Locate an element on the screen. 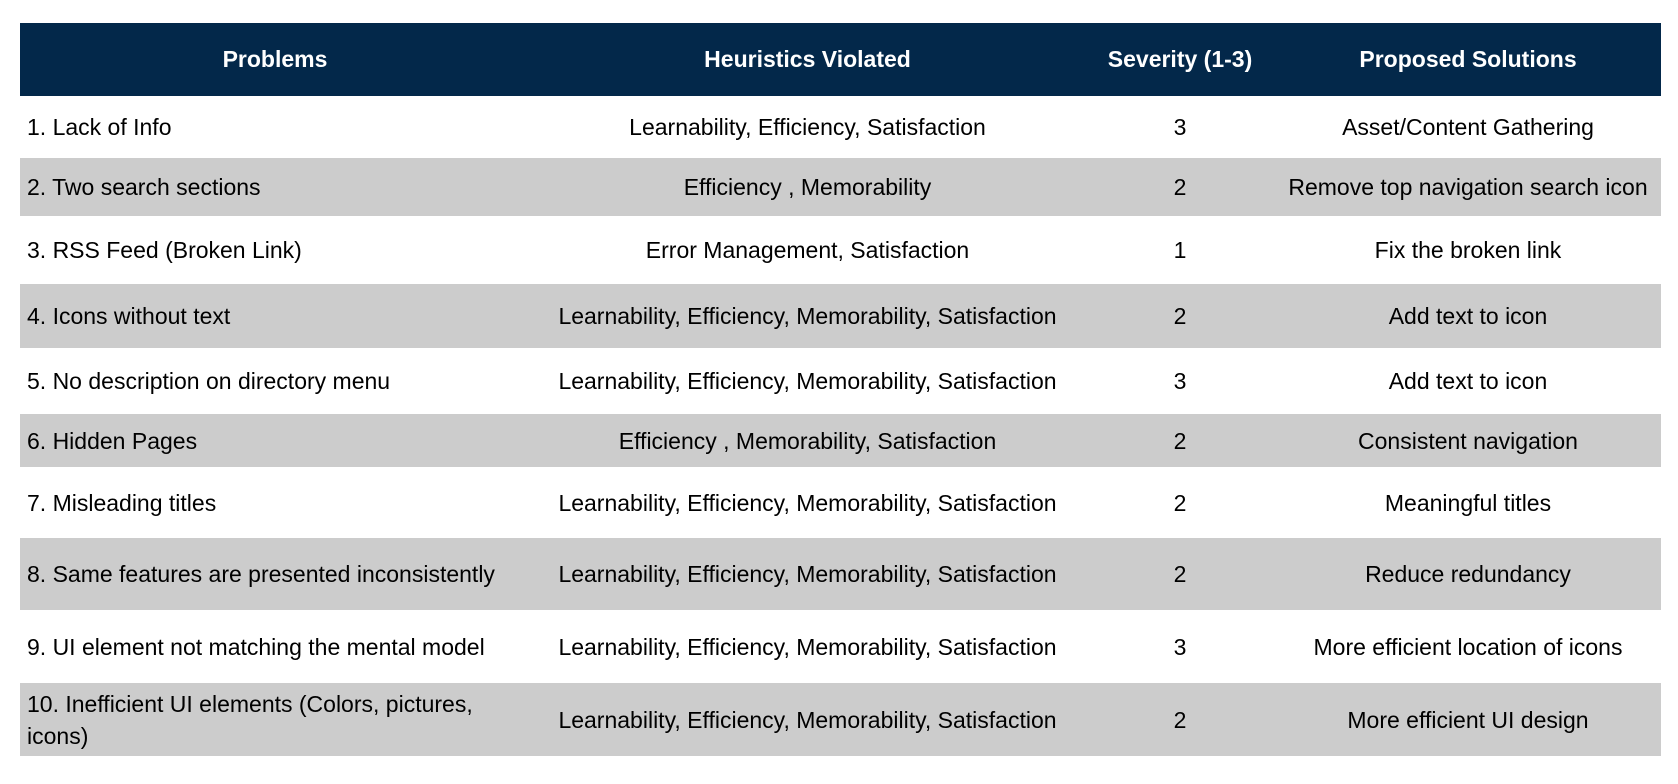 This screenshot has height=784, width=1678. cell-problem: 5. No description on directory menu is located at coordinates (209, 381).